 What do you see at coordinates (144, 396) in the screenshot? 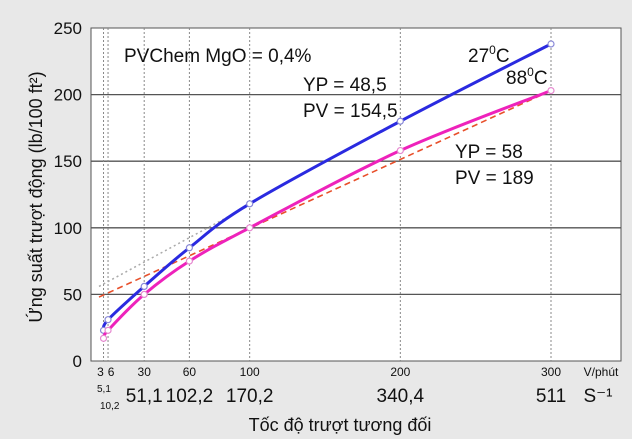
I see `x-tick-bottom-30: 51,1` at bounding box center [144, 396].